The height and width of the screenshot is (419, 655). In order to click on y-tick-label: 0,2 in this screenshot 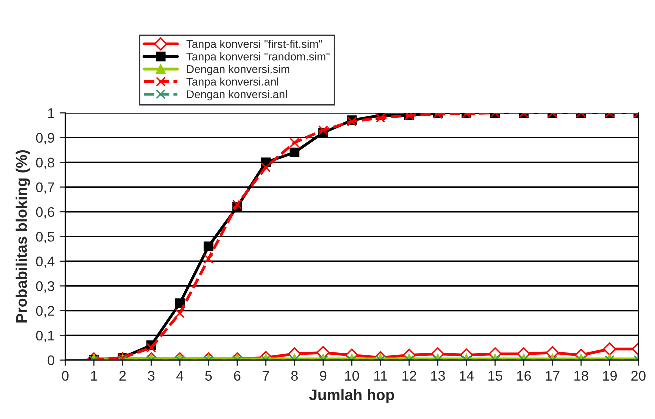, I will do `click(45, 312)`.